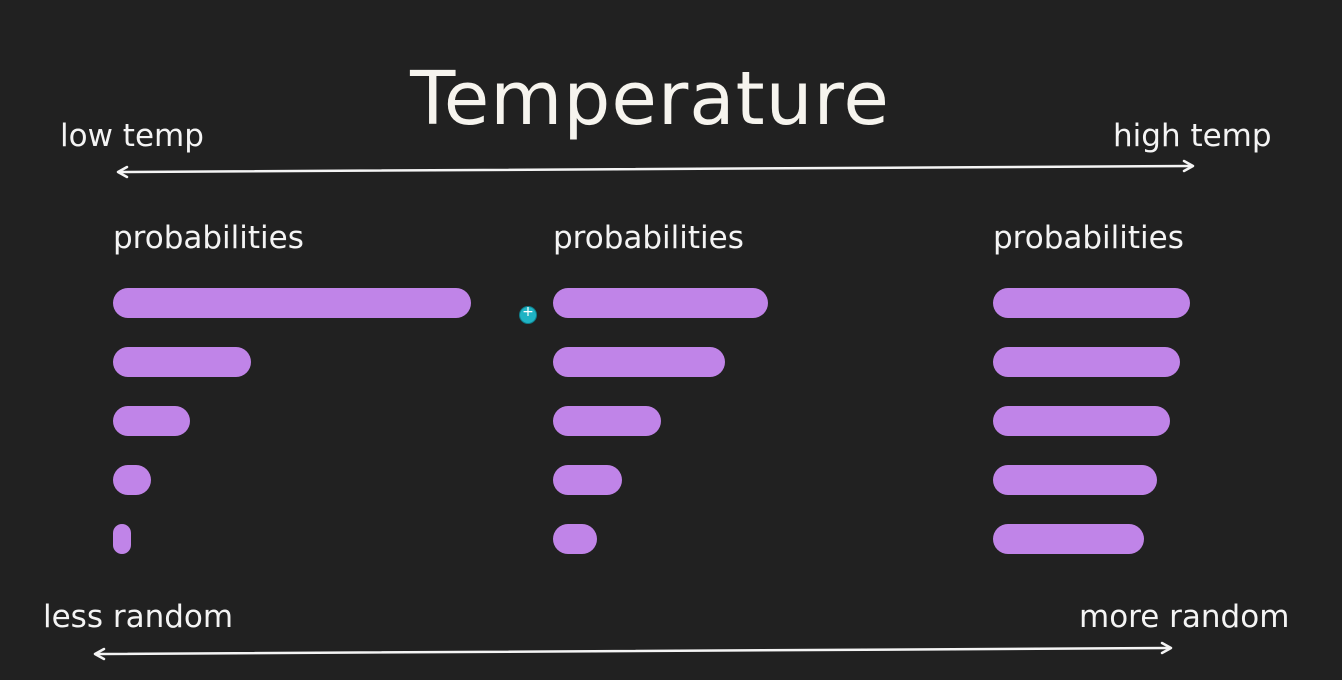 The height and width of the screenshot is (680, 1342). I want to click on high-temp-label: high temp, so click(1192, 136).